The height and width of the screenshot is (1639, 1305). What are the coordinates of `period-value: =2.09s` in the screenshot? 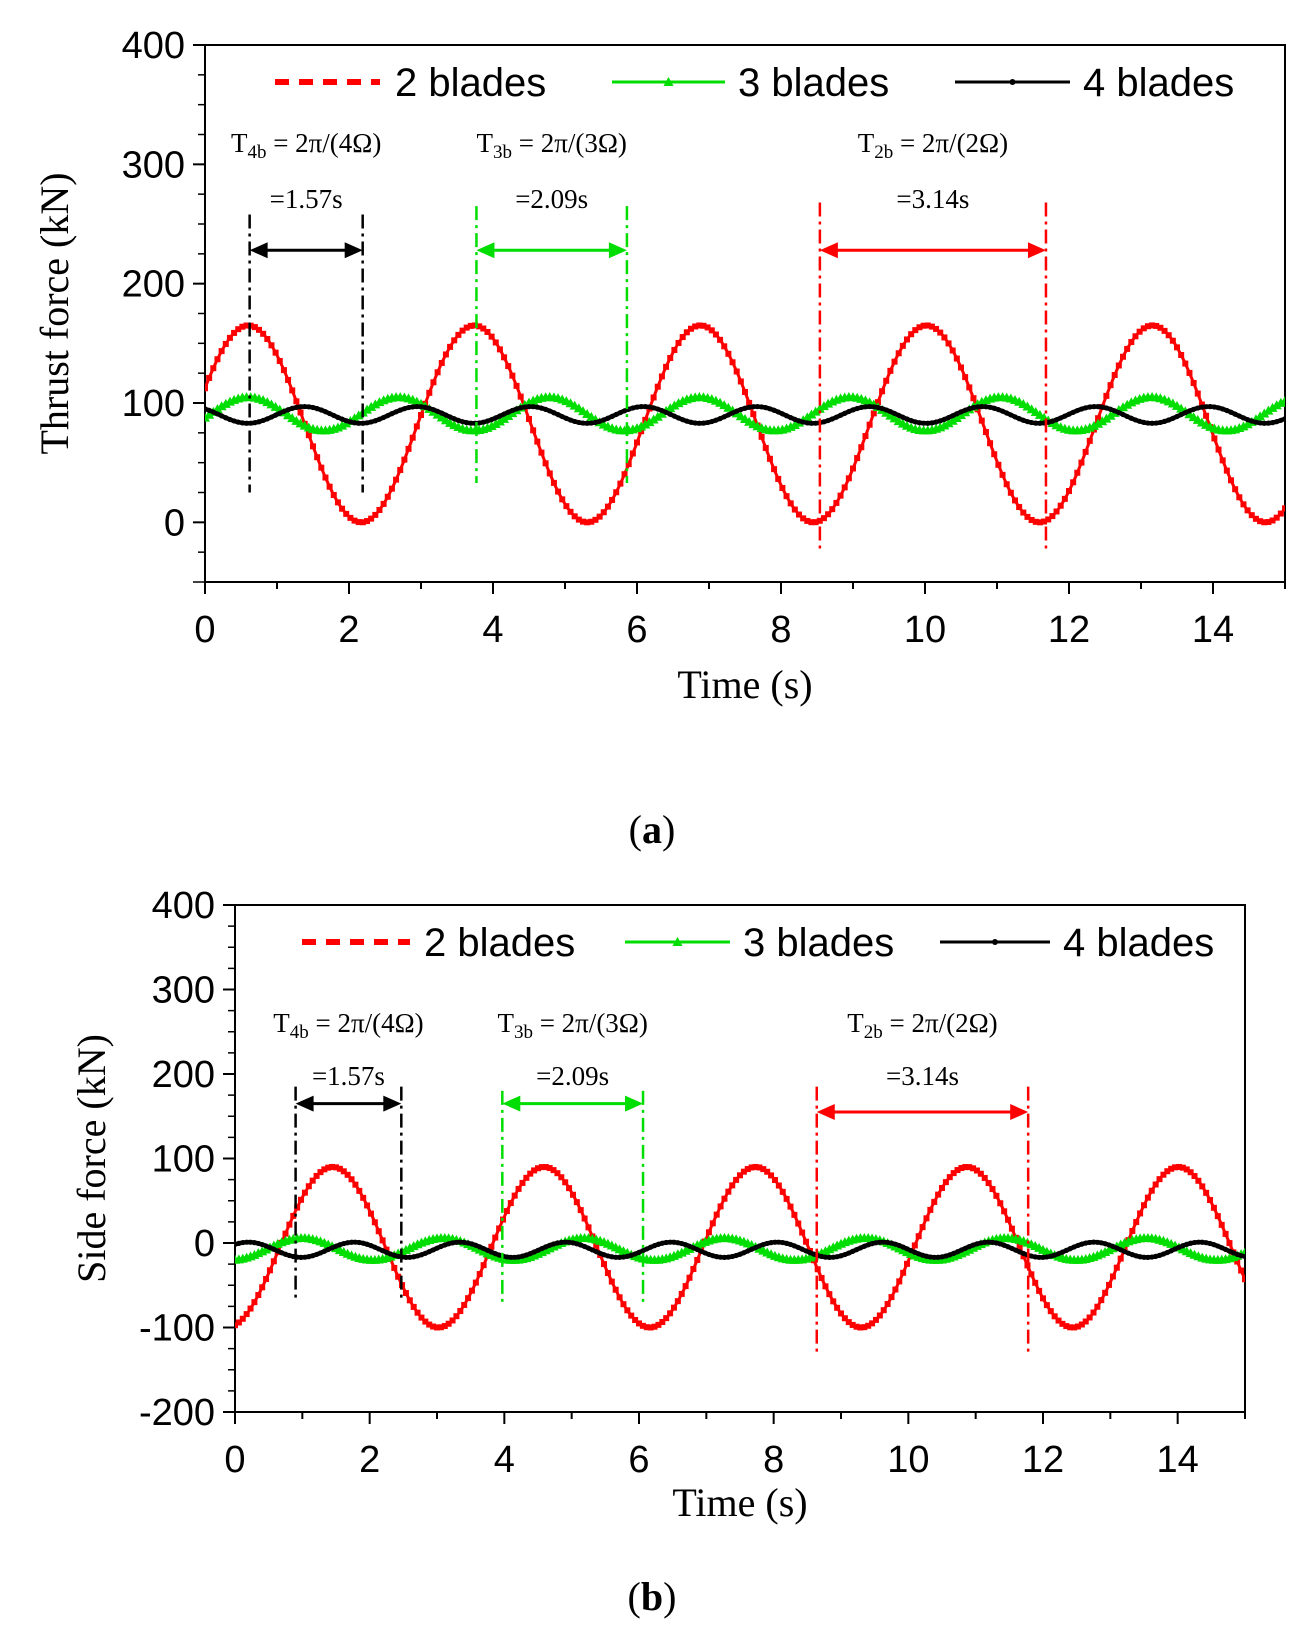 It's located at (572, 1076).